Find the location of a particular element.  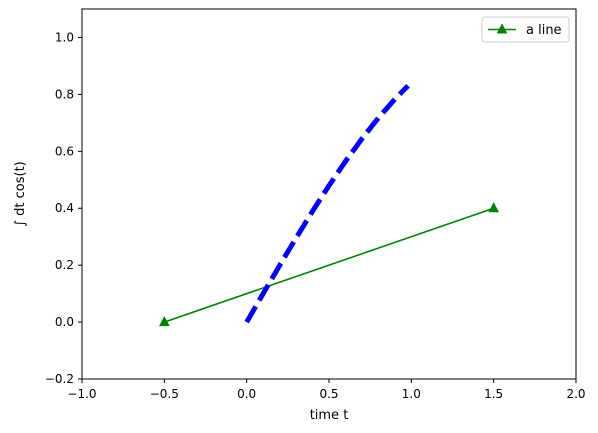

x-tick-label: 0.5 is located at coordinates (328, 394).